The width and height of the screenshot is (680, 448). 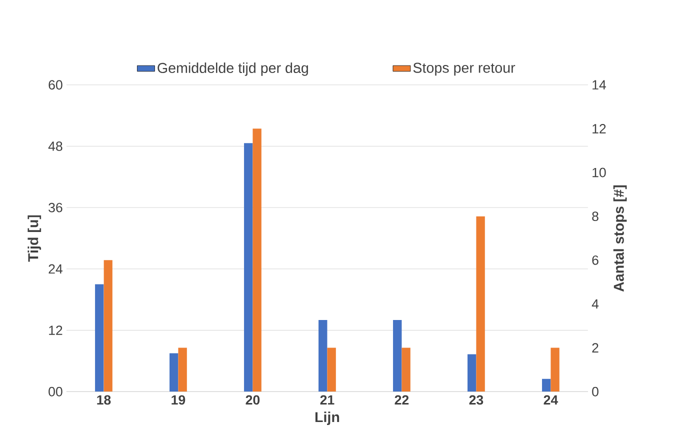 I want to click on x-tick-label: 21, so click(x=327, y=400).